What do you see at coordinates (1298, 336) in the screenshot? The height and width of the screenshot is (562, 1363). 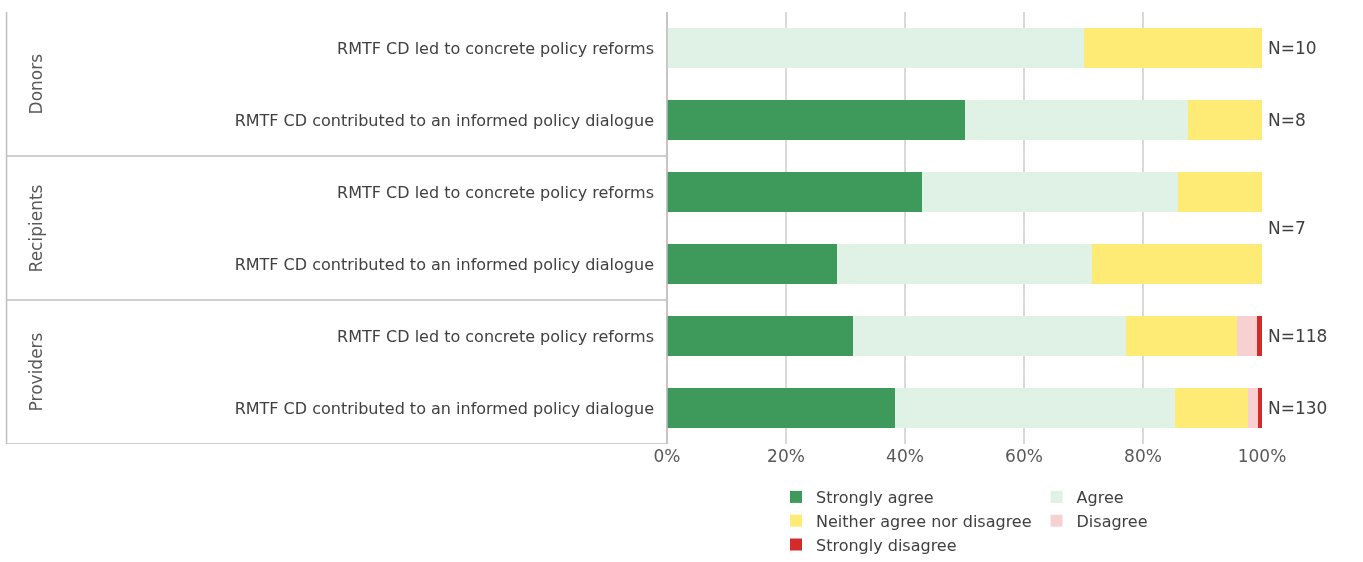 I see `text: N=118` at bounding box center [1298, 336].